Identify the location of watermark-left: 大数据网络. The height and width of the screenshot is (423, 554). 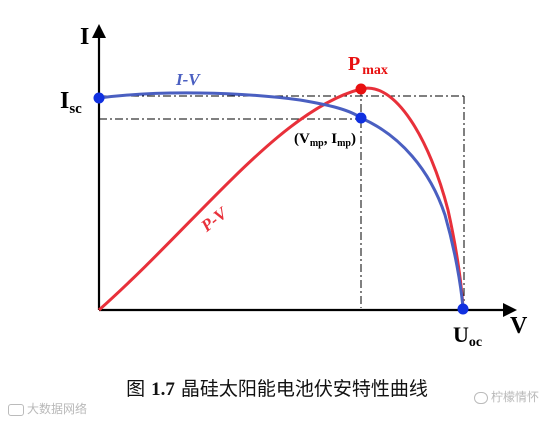
(47, 408).